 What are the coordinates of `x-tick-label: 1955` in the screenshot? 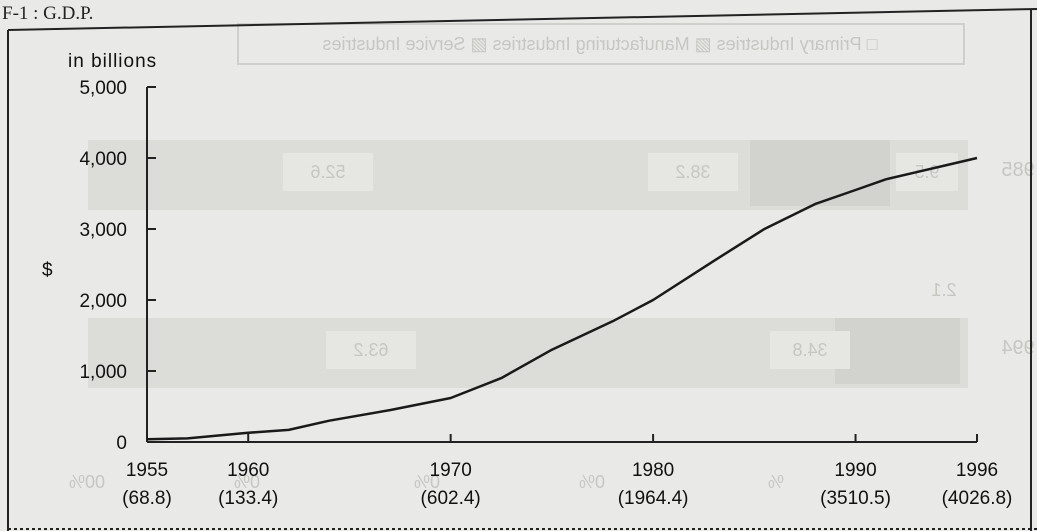 It's located at (147, 470).